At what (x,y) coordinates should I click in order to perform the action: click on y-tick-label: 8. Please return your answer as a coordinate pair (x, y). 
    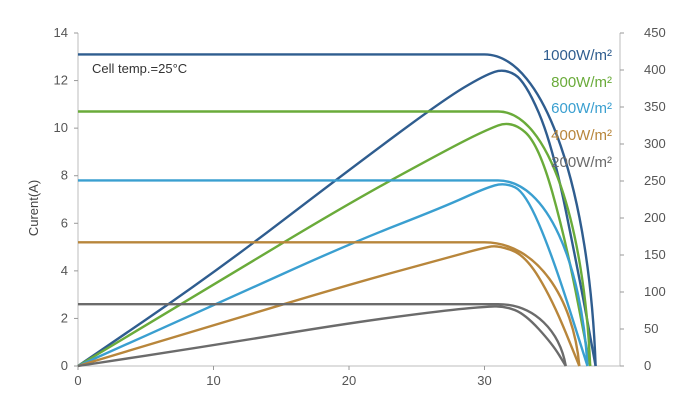
    Looking at the image, I should click on (64, 175).